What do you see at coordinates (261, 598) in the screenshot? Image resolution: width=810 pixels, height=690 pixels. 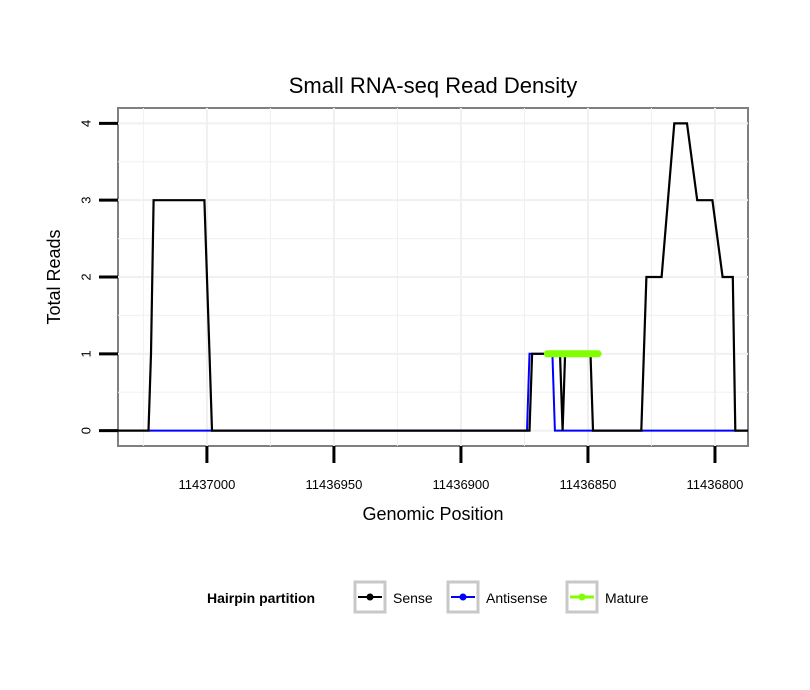 I see `legend-title: Hairpin partition` at bounding box center [261, 598].